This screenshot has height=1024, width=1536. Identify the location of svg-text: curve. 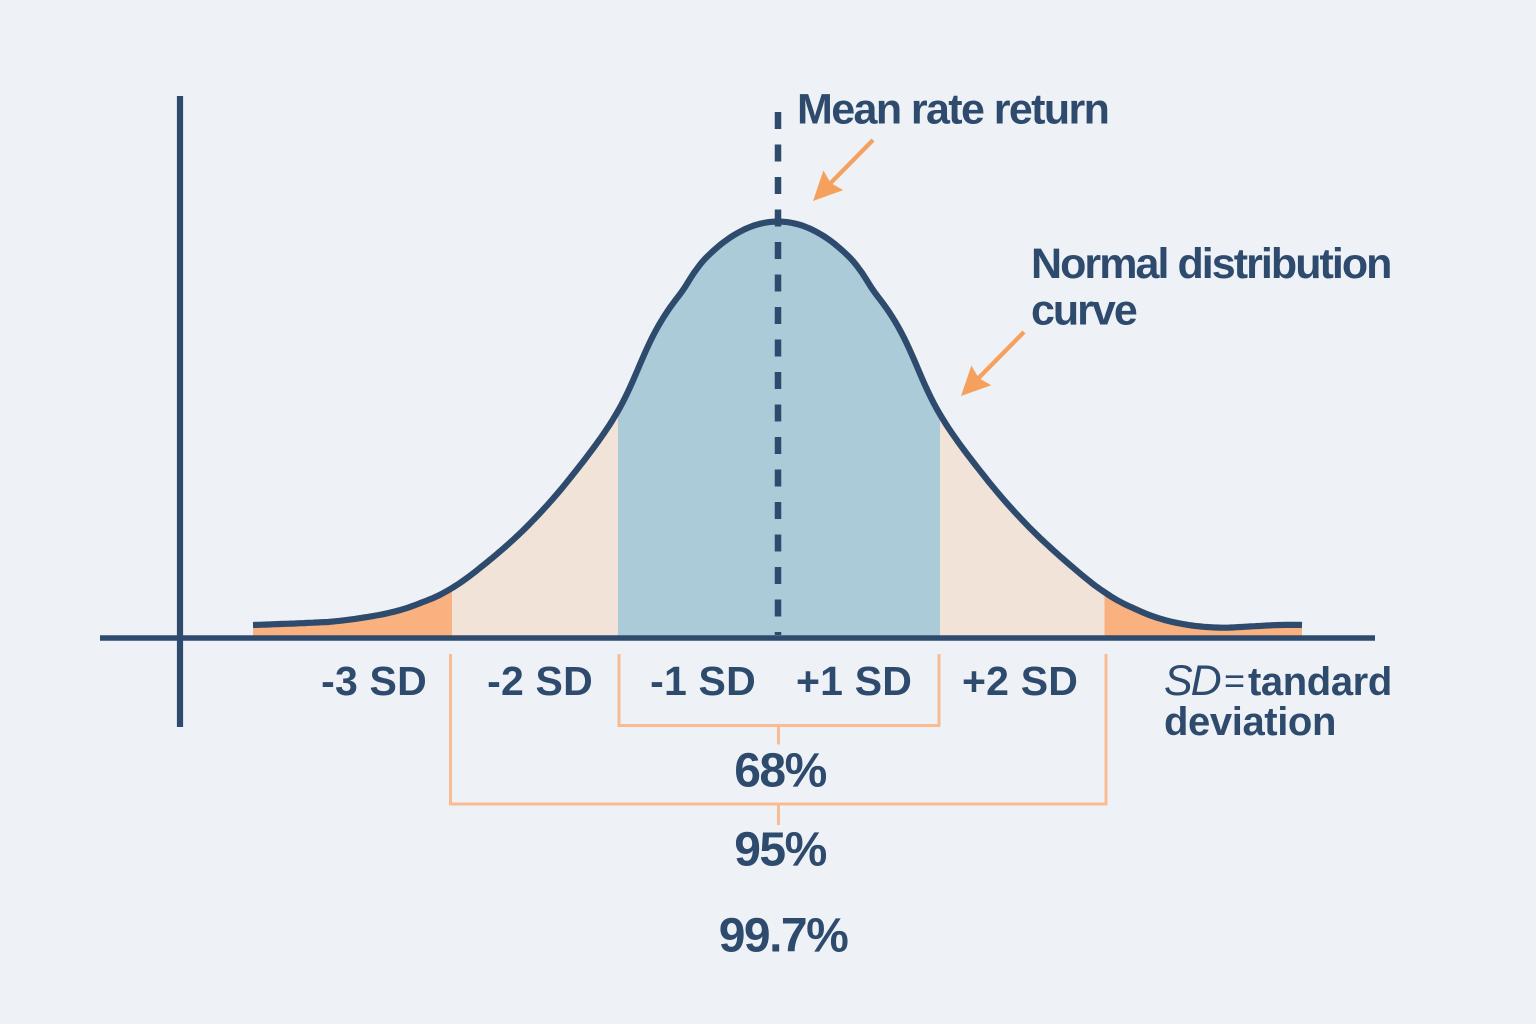
(1084, 311).